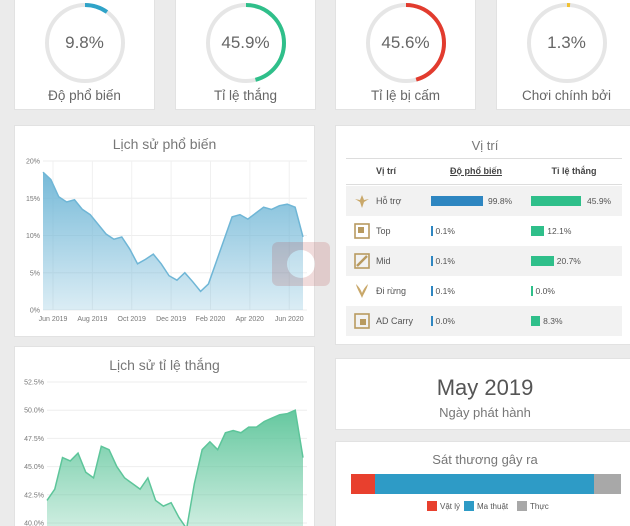 This screenshot has width=630, height=526. I want to click on damage-physical-segment, so click(363, 484).